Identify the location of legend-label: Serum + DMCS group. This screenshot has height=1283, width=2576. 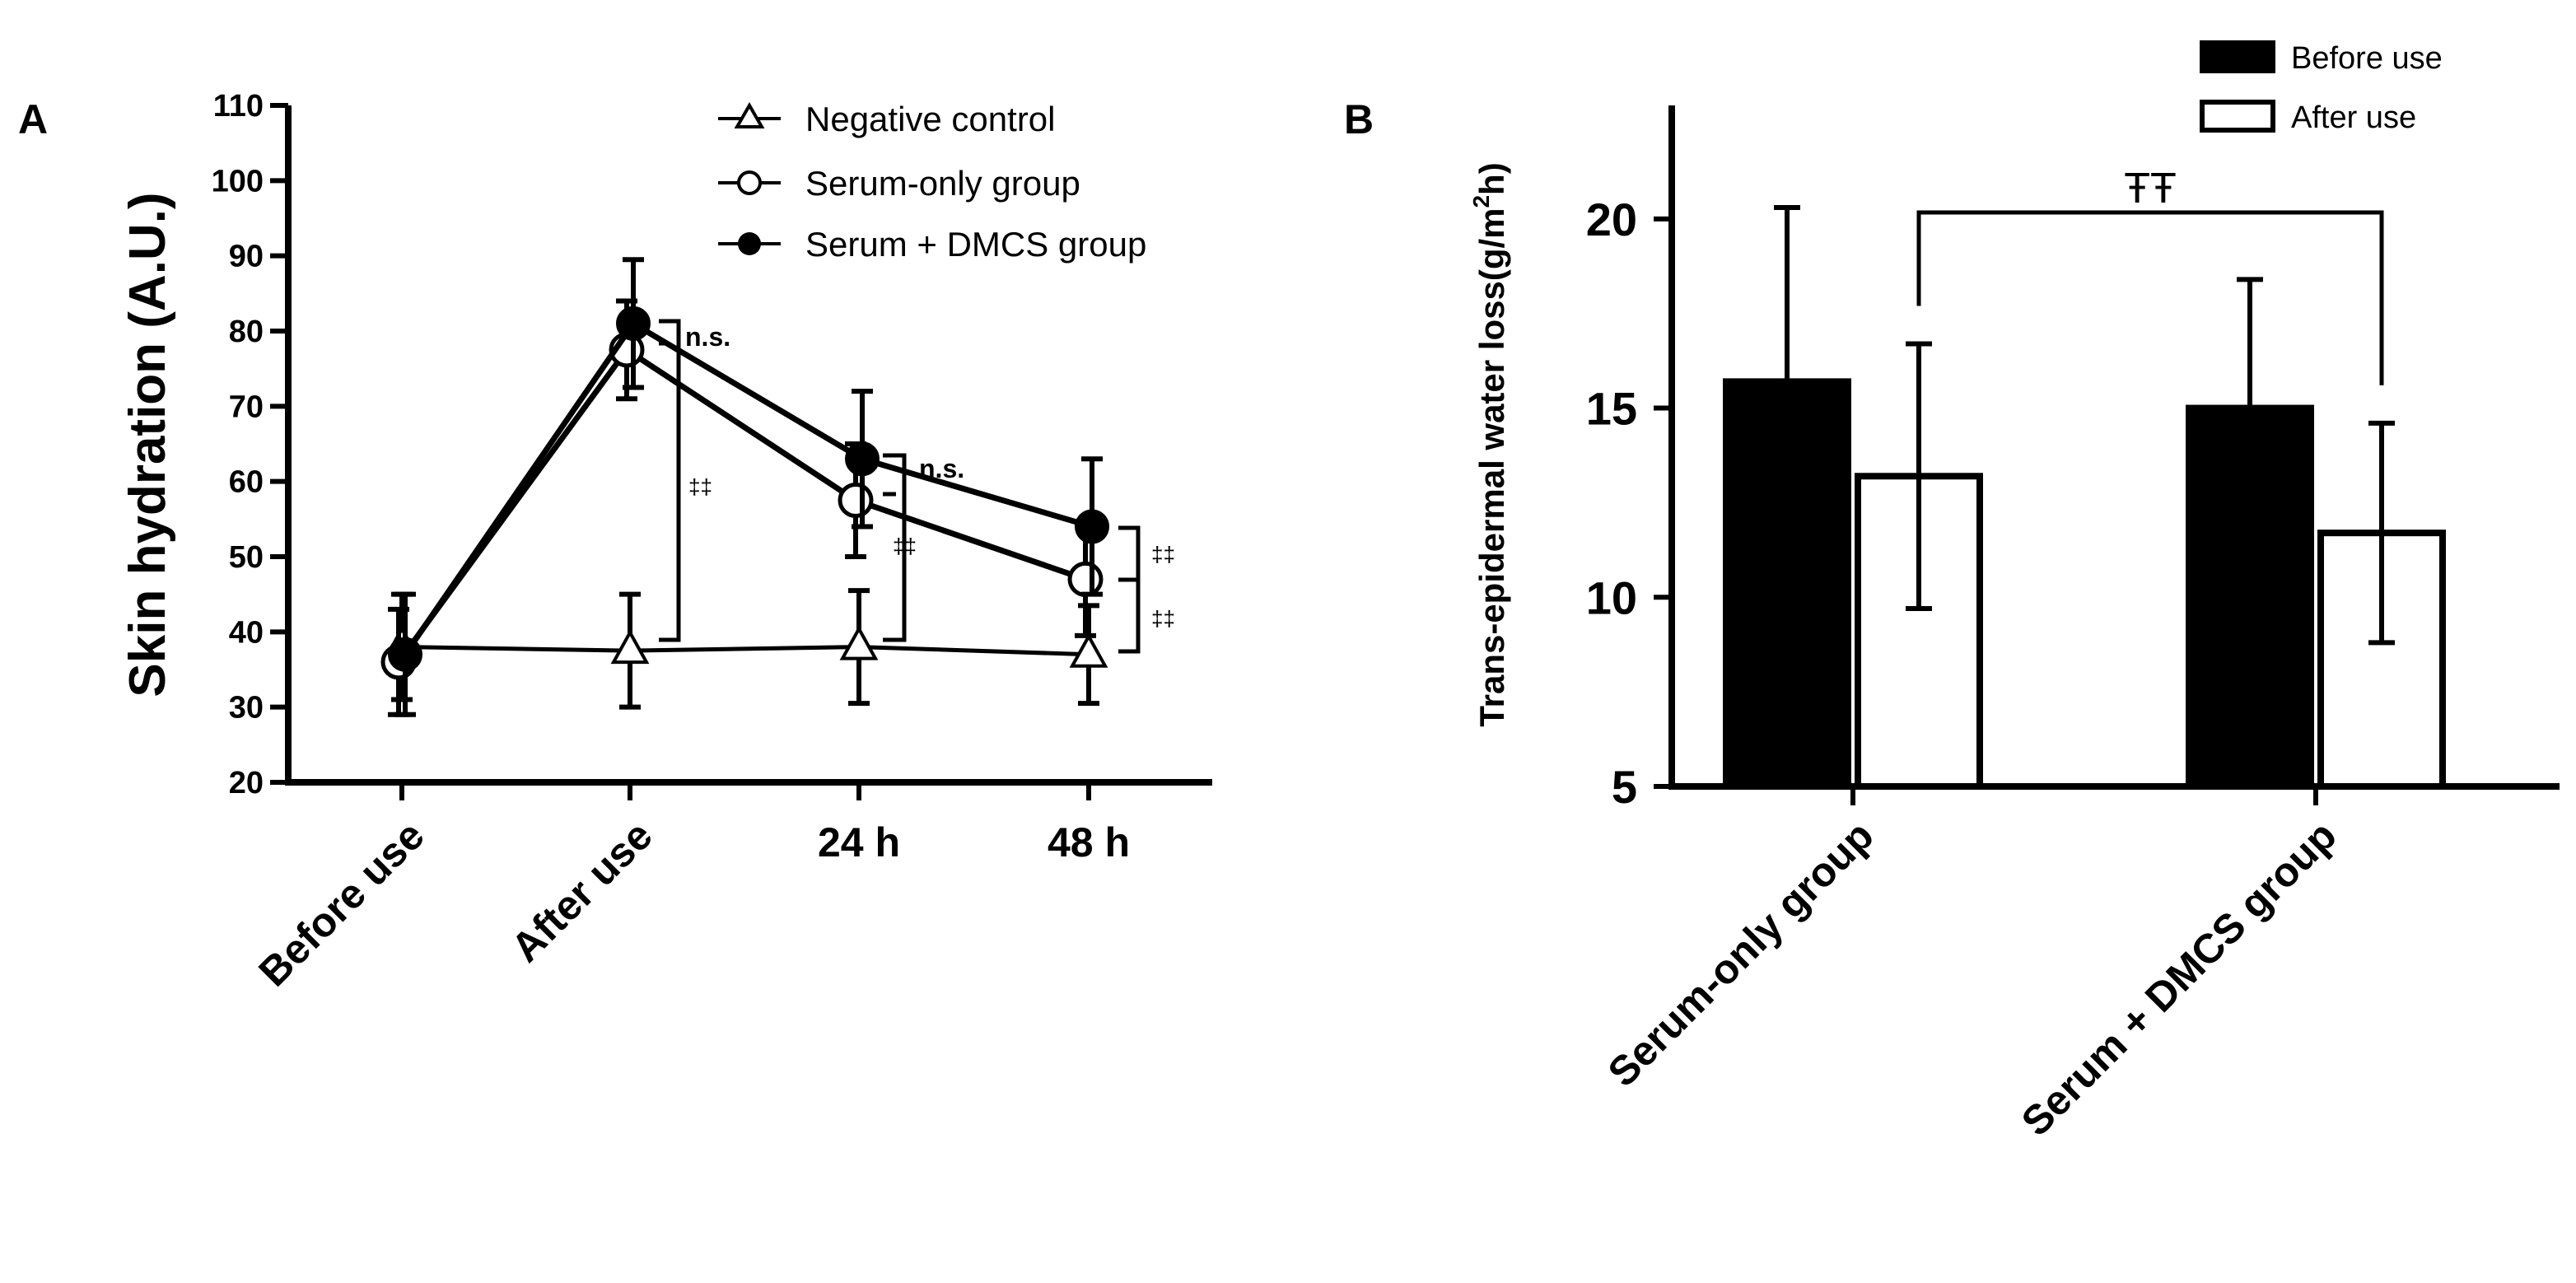
(975, 244).